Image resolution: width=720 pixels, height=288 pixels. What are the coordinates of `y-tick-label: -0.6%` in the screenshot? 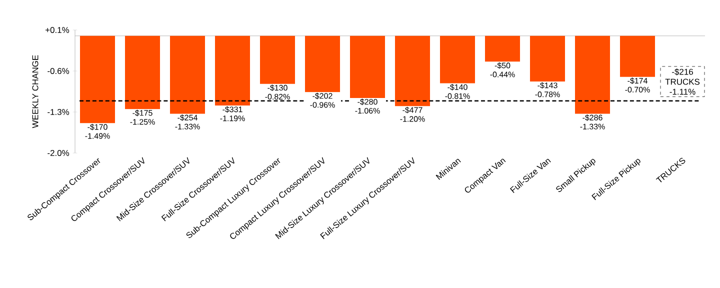 It's located at (59, 71).